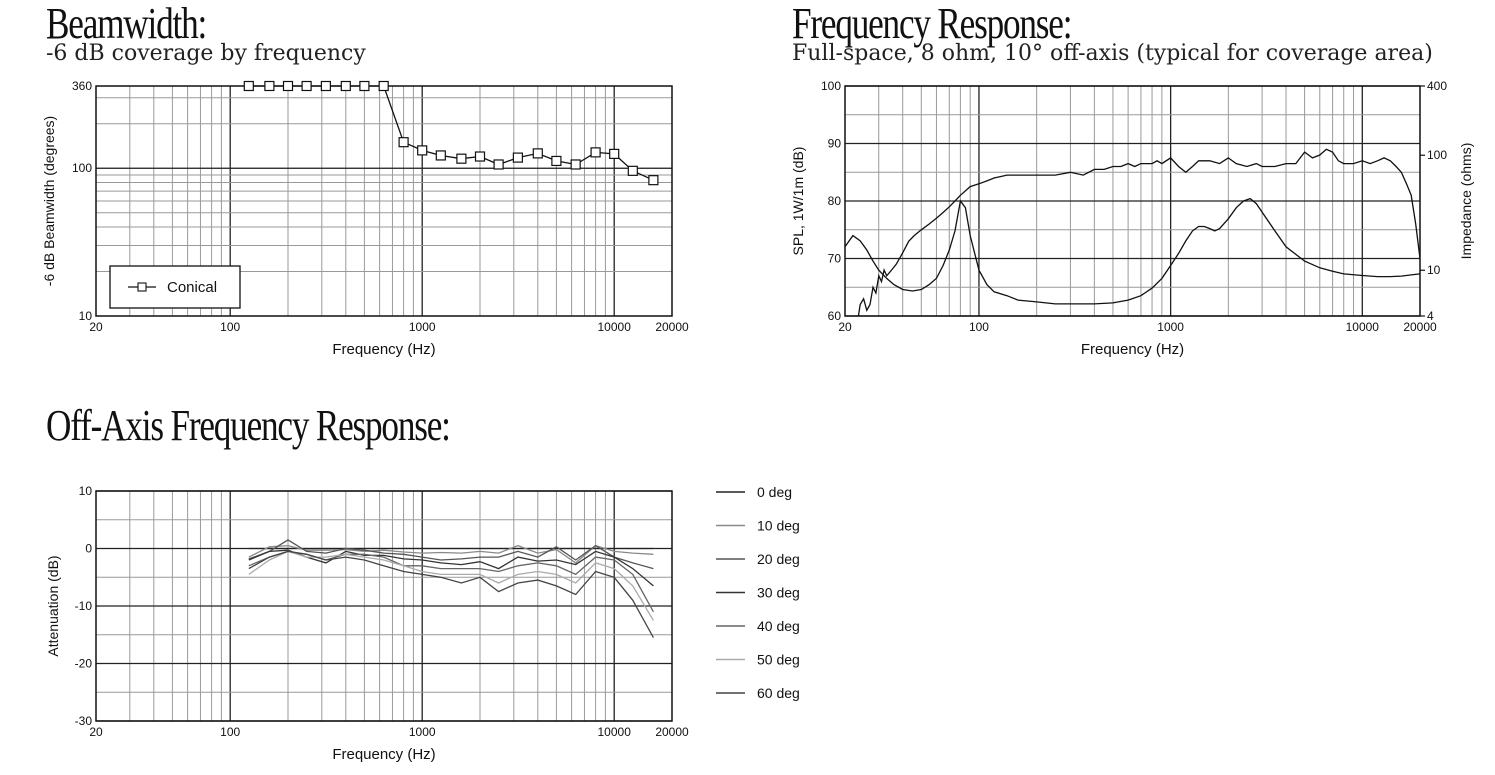 This screenshot has width=1495, height=775. I want to click on freq-response-x-tick-label: 100, so click(979, 327).